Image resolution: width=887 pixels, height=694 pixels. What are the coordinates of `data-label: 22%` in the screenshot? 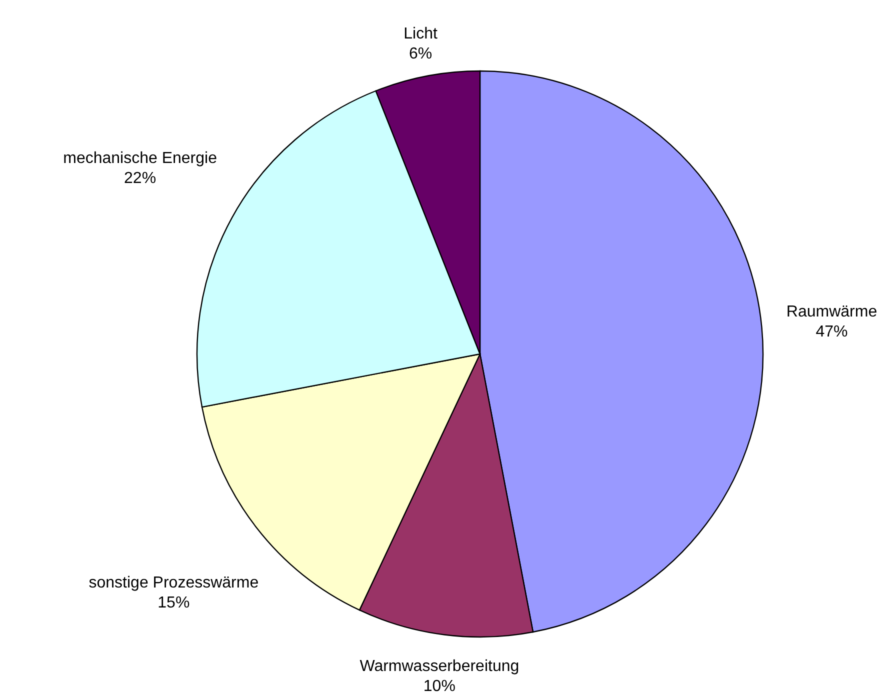 It's located at (140, 179).